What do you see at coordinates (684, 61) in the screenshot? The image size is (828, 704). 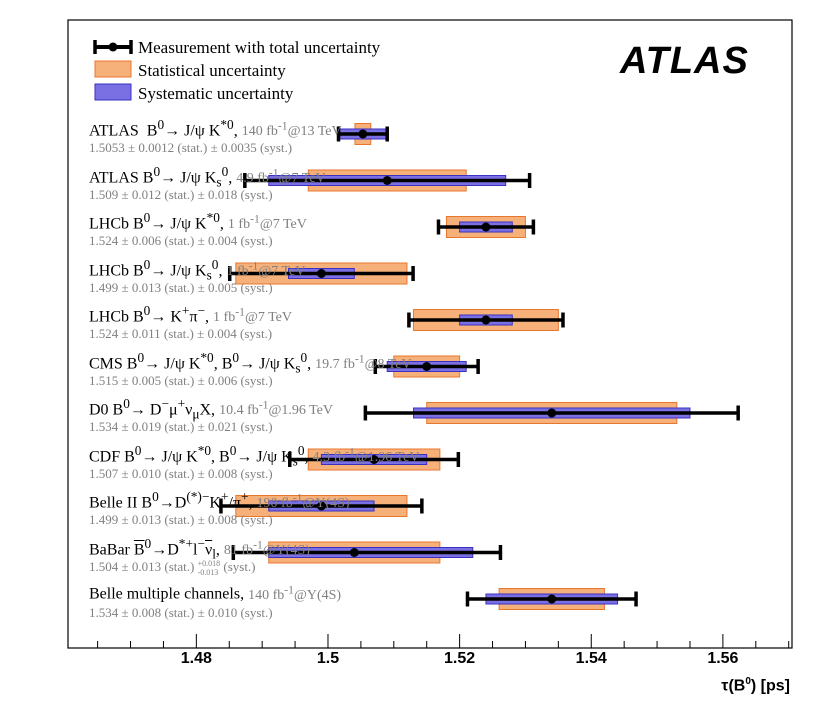 I see `atlas-brand: ATLAS` at bounding box center [684, 61].